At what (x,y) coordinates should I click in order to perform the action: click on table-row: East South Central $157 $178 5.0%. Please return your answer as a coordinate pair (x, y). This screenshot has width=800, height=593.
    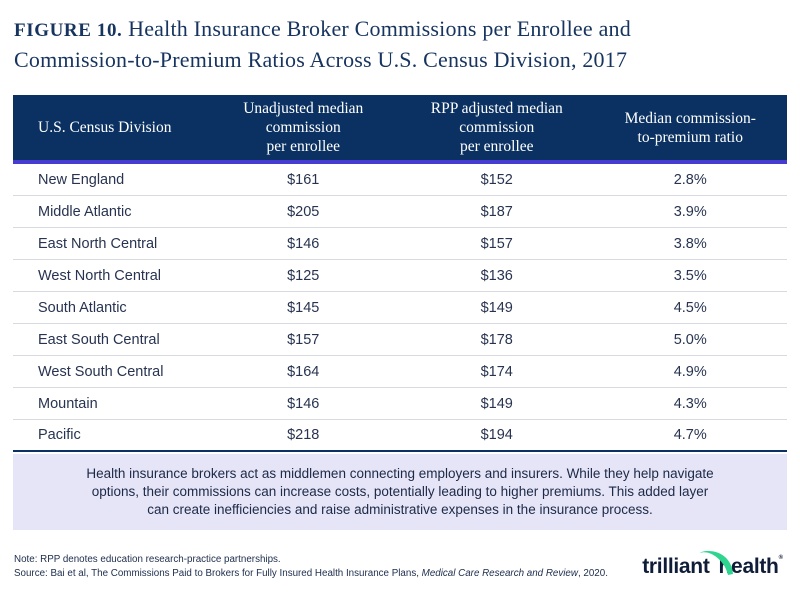
    Looking at the image, I should click on (400, 340).